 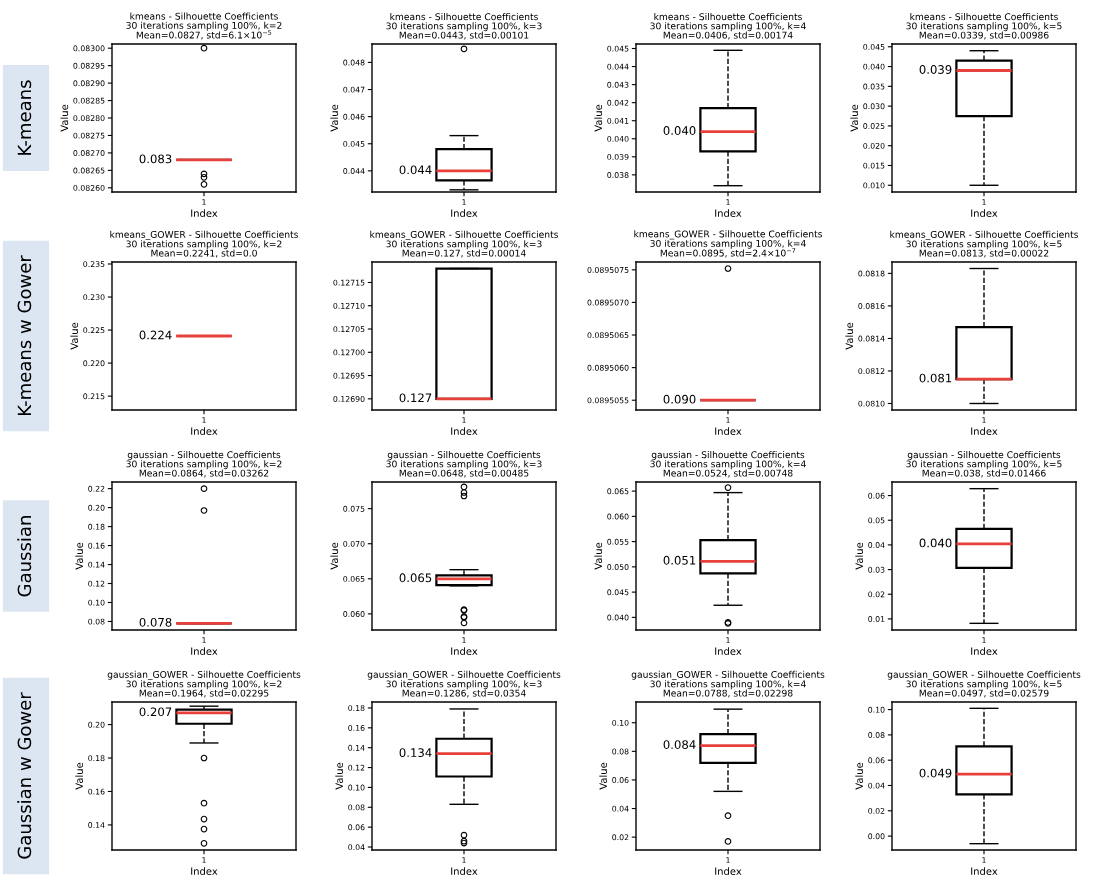 I want to click on text: K-means, so click(x=24, y=117).